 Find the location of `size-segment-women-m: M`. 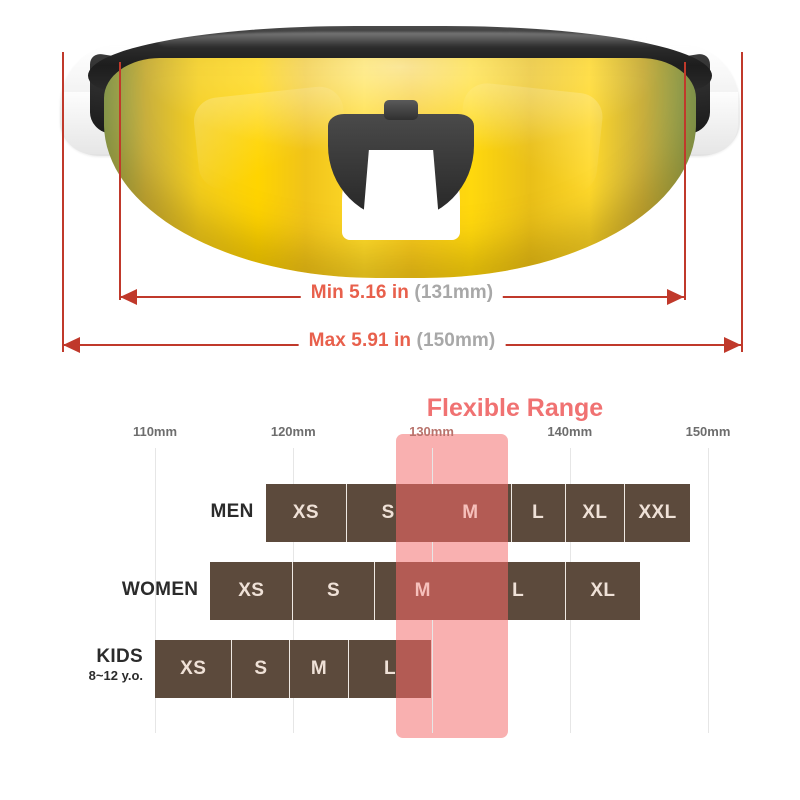

size-segment-women-m: M is located at coordinates (423, 591).